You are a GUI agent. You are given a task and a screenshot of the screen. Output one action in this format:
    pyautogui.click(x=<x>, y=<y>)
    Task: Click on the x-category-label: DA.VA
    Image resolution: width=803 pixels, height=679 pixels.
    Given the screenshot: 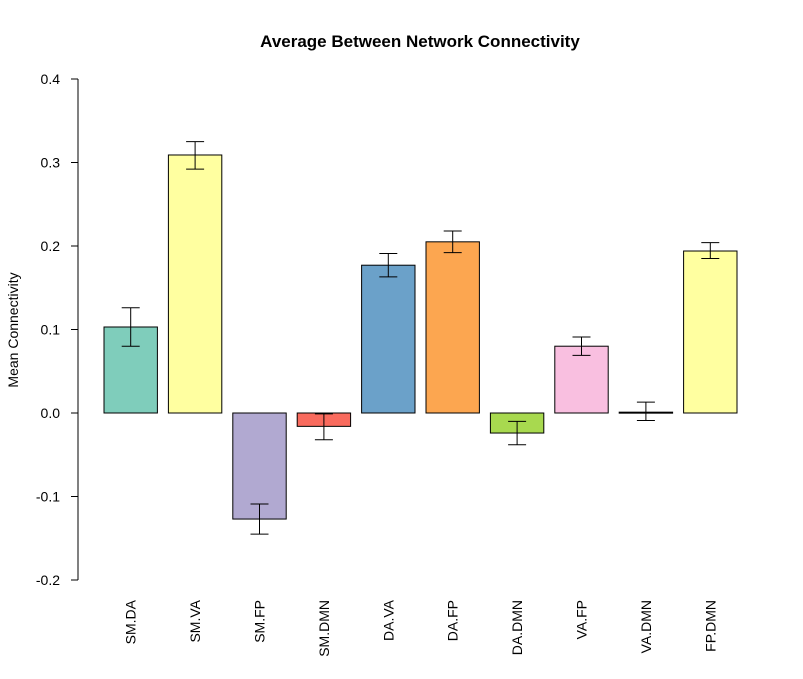 What is the action you would take?
    pyautogui.click(x=388, y=620)
    